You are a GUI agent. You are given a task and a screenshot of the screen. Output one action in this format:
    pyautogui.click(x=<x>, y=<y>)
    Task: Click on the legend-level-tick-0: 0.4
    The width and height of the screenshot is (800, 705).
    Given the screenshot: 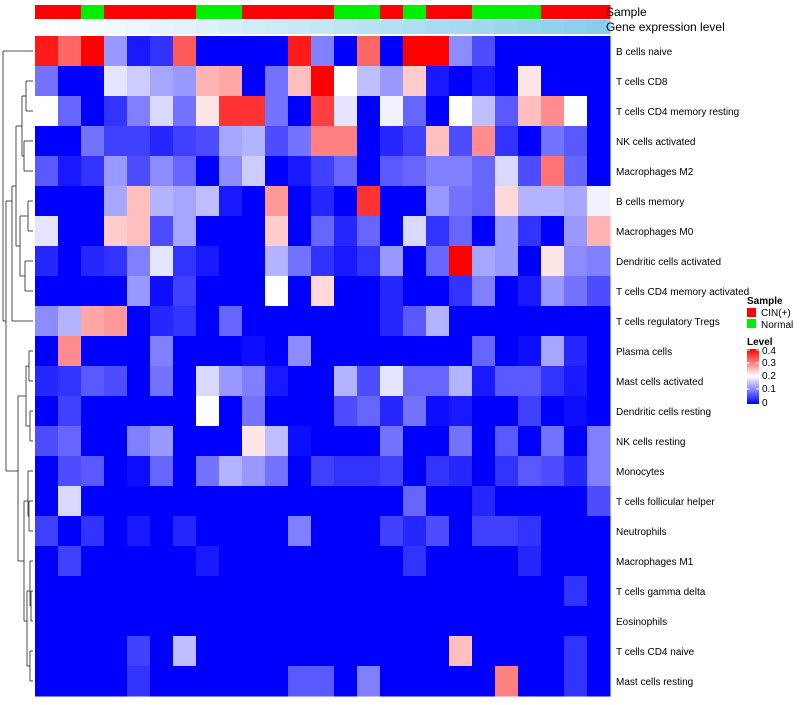 What is the action you would take?
    pyautogui.click(x=769, y=351)
    